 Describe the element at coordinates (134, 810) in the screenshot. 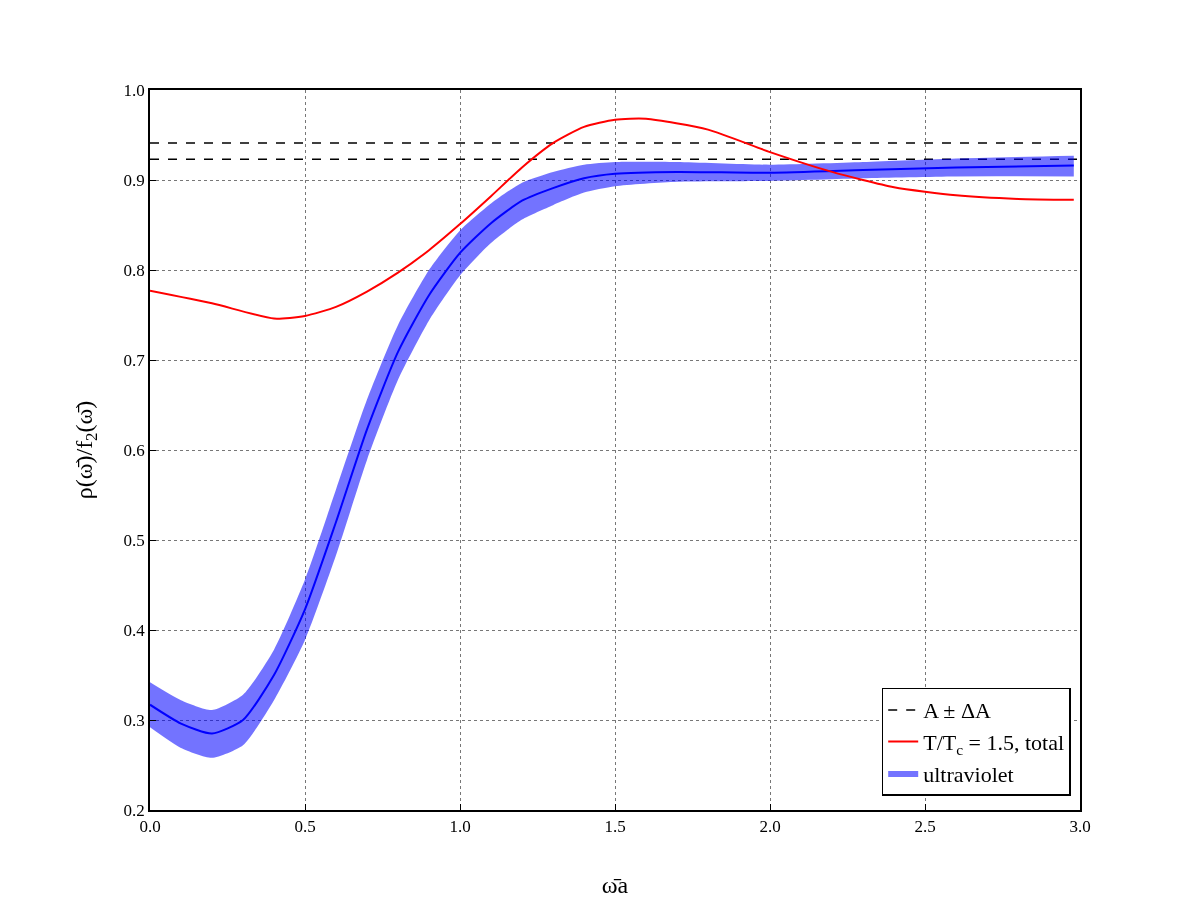

I see `y-tick-label: 0.2` at that location.